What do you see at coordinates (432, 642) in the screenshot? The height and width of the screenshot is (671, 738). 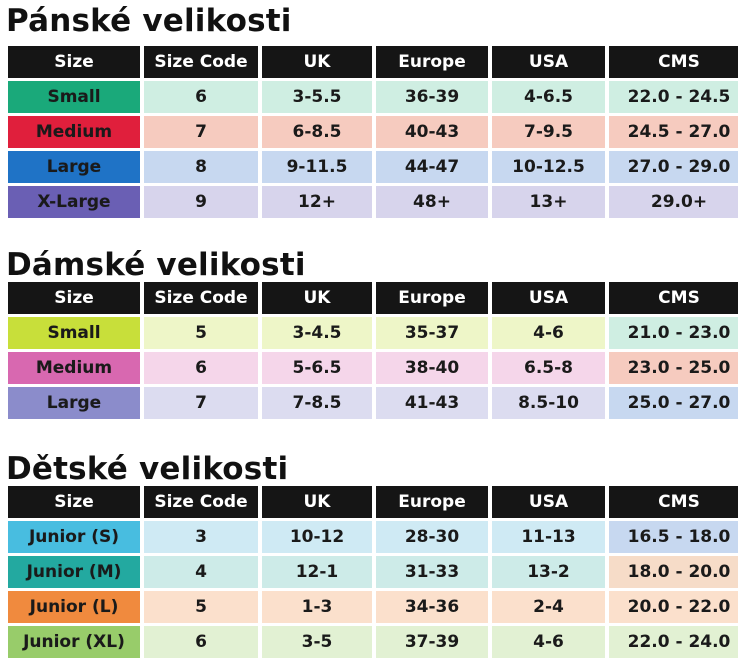 I see `europe-cell: 37-39` at bounding box center [432, 642].